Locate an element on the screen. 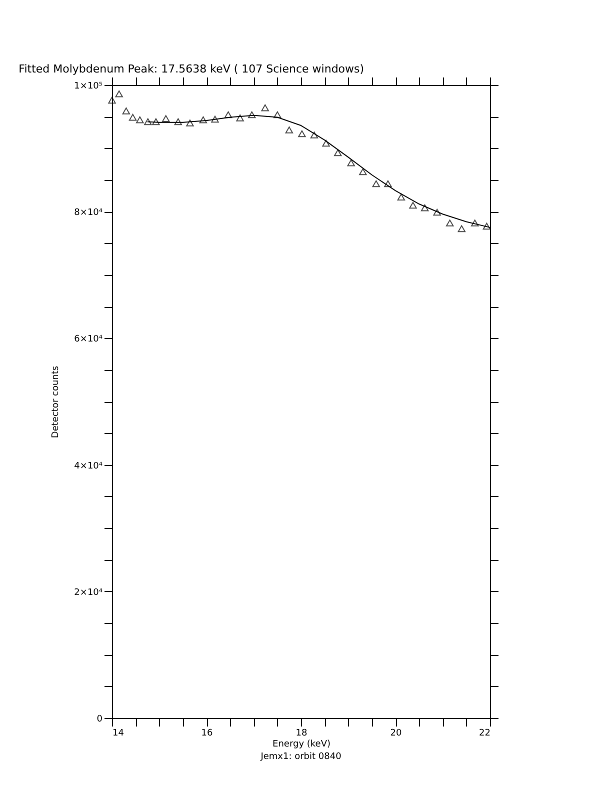  y-tick-label: 8×10⁴ is located at coordinates (88, 213).